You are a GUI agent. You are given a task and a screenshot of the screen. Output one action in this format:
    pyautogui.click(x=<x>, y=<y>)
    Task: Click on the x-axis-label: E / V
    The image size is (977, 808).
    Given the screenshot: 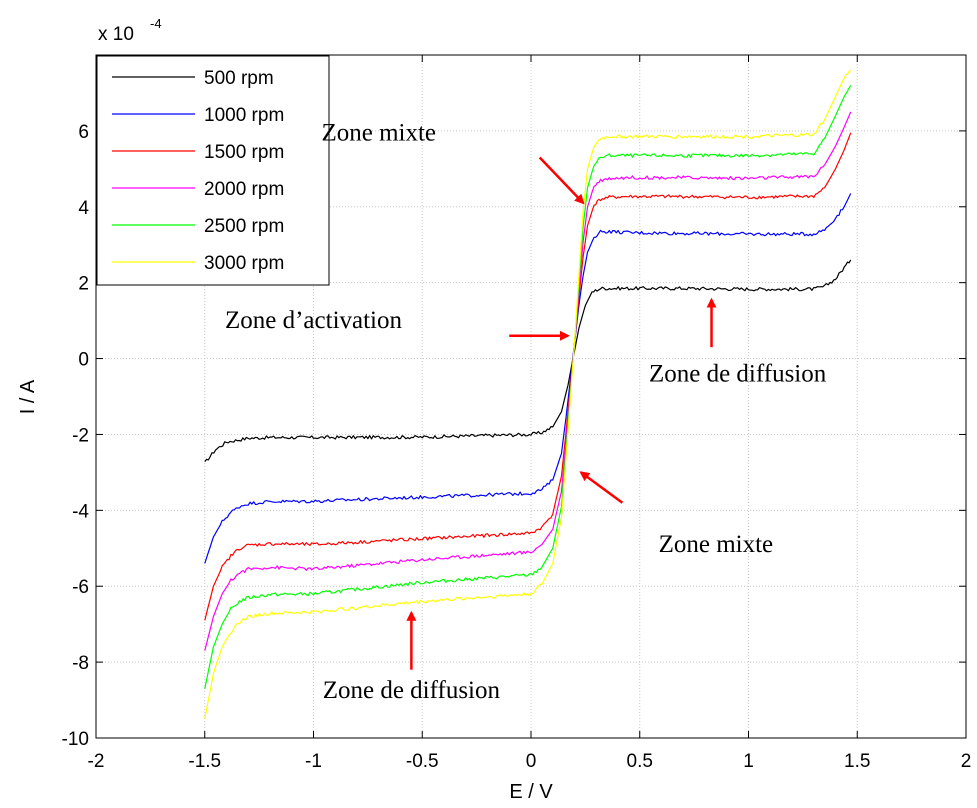 What is the action you would take?
    pyautogui.click(x=531, y=792)
    